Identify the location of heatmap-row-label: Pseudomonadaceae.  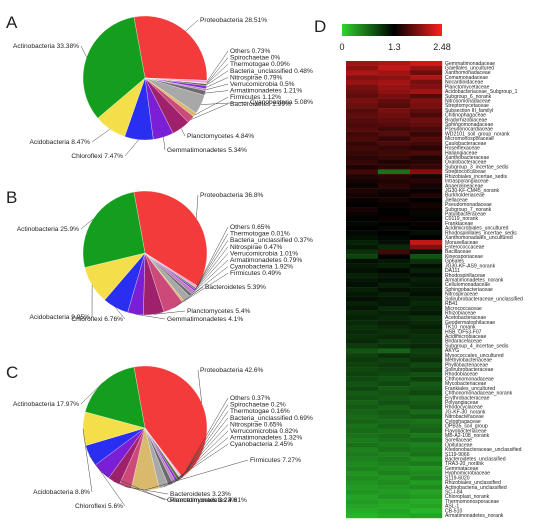
(468, 205).